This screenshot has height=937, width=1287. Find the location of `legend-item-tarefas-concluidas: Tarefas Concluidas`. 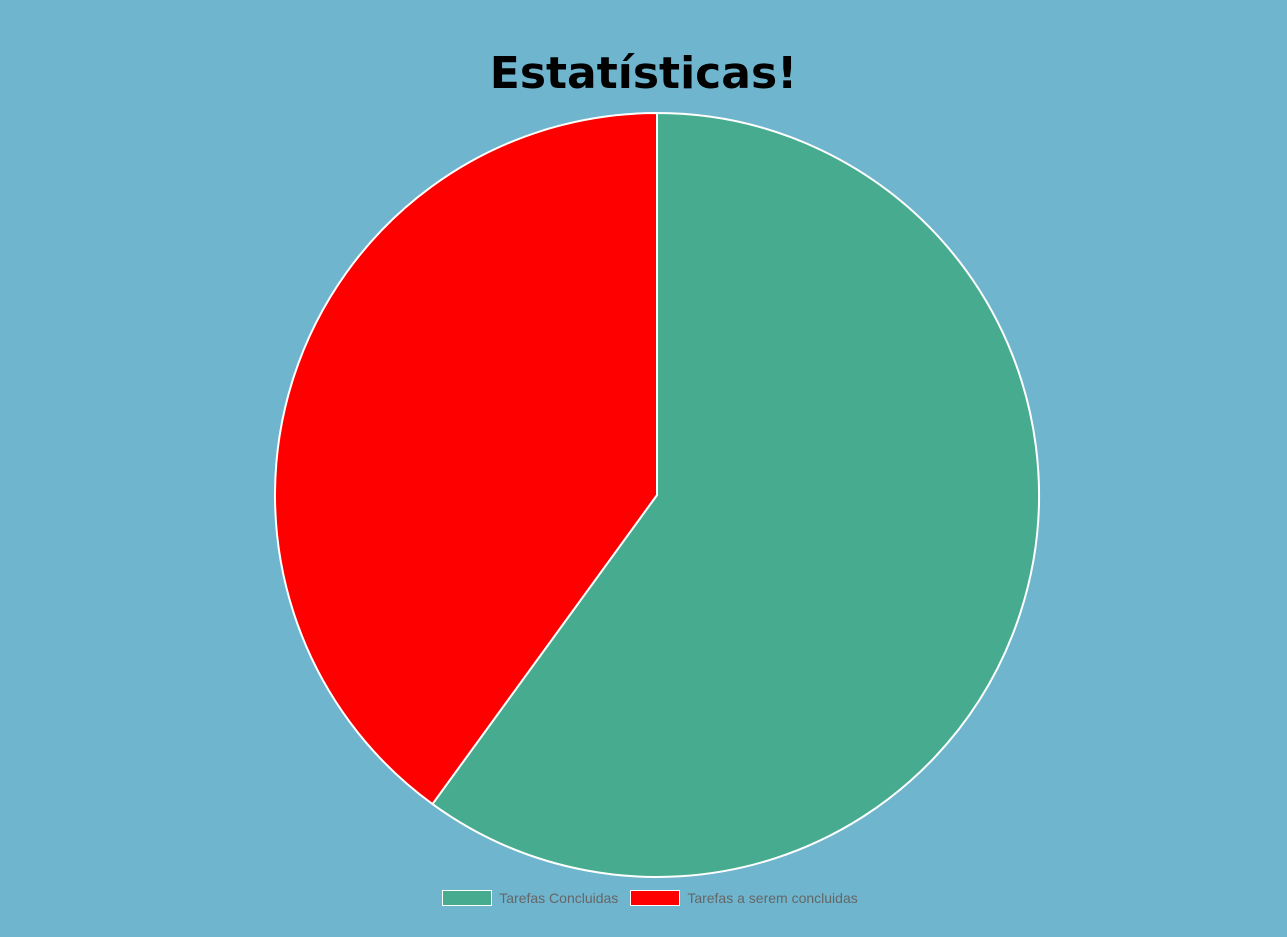

legend-item-tarefas-concluidas: Tarefas Concluidas is located at coordinates (530, 898).